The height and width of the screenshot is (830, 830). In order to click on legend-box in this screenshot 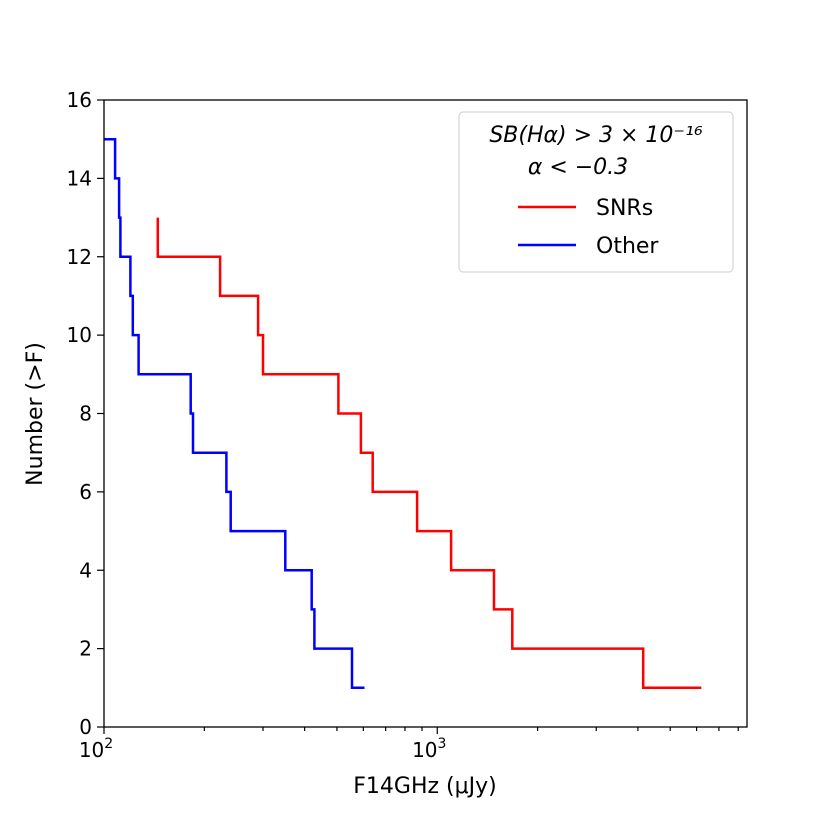, I will do `click(596, 192)`.